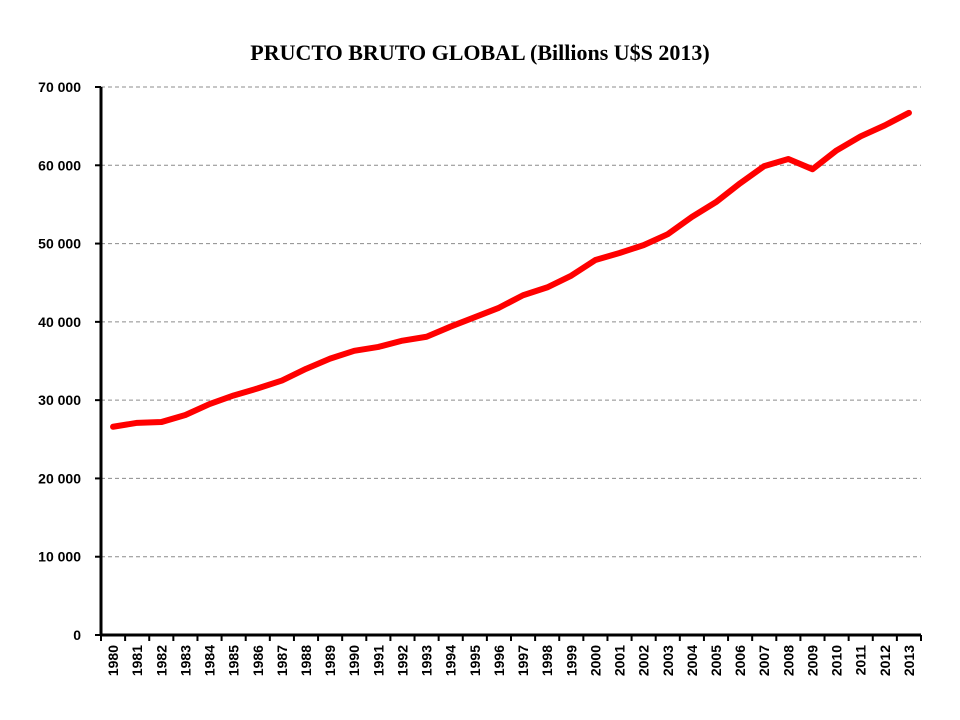 The width and height of the screenshot is (960, 720). I want to click on x-tick-label: 1994, so click(451, 660).